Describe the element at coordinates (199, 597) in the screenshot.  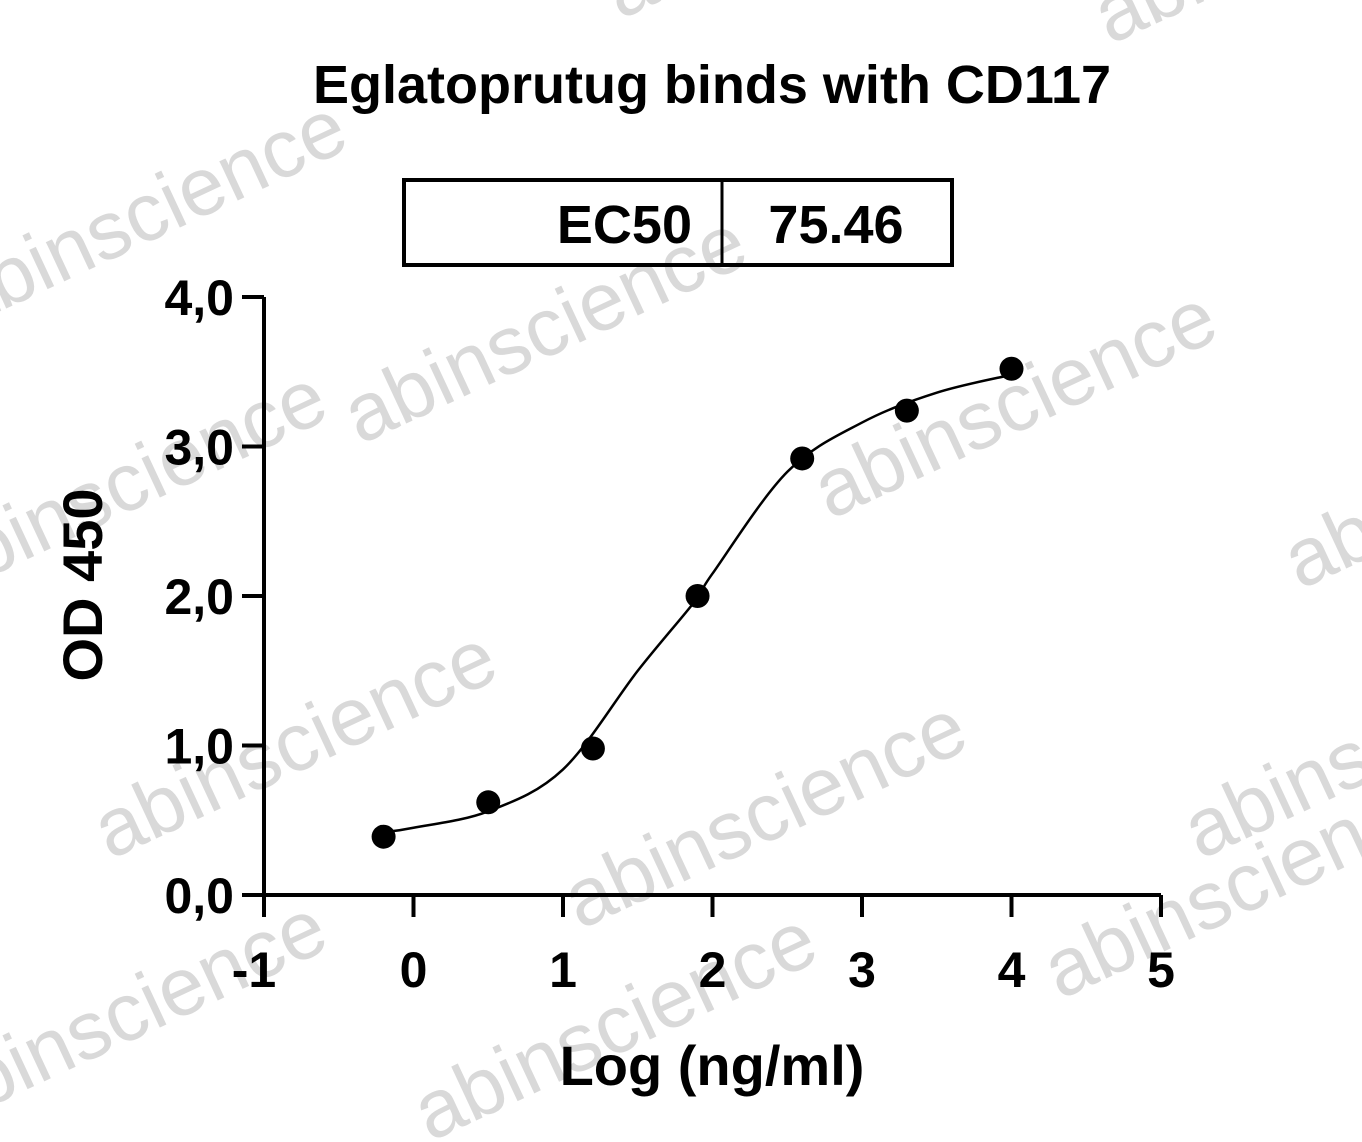
I see `y-tick-label: 2,0` at that location.